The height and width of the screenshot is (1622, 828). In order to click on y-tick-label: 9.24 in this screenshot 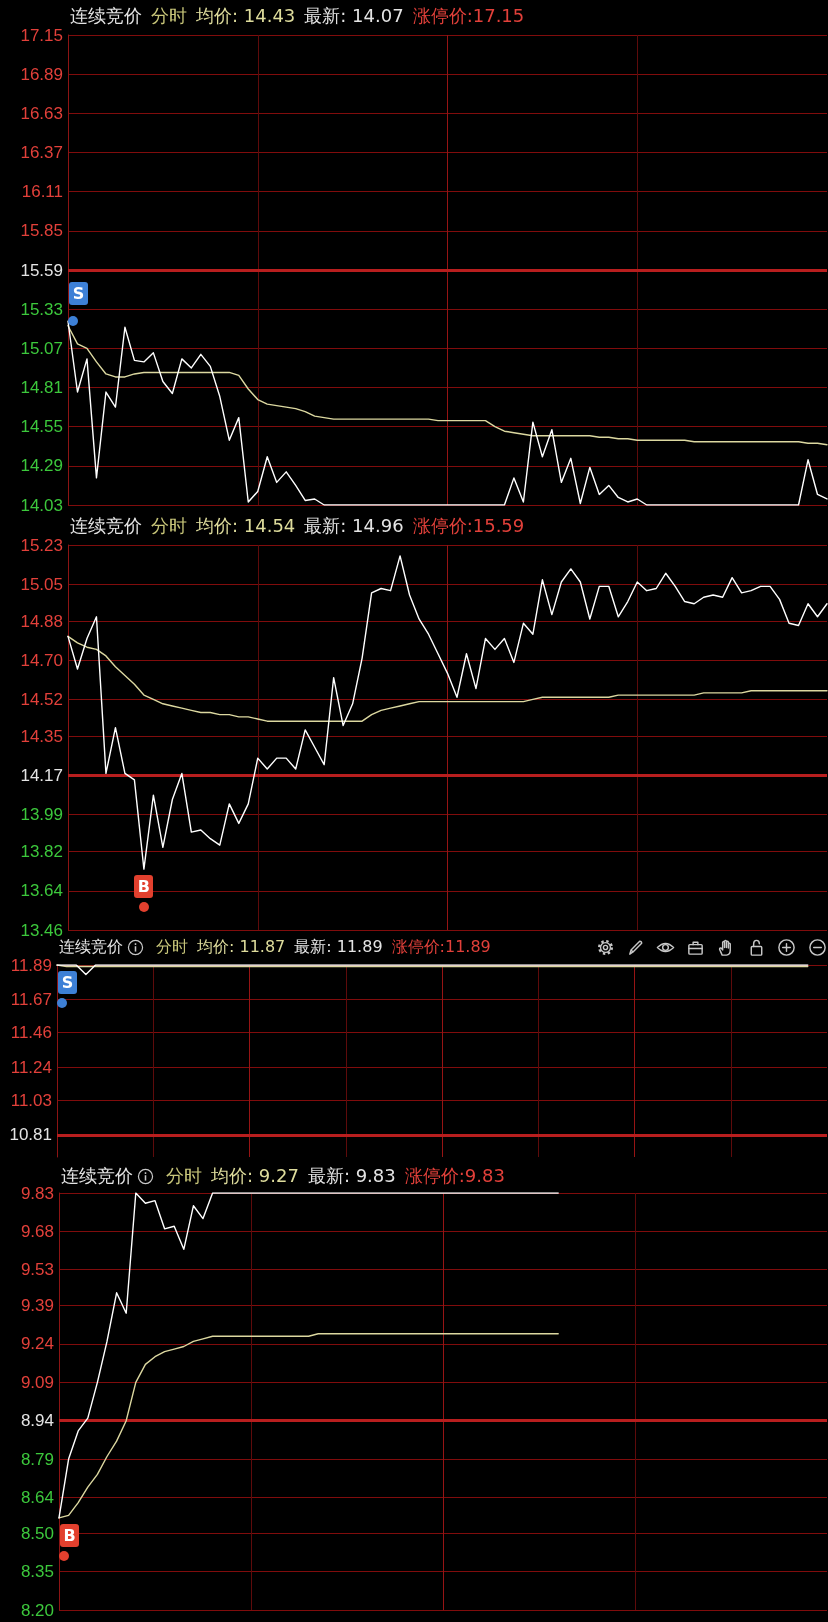, I will do `click(37, 1344)`.